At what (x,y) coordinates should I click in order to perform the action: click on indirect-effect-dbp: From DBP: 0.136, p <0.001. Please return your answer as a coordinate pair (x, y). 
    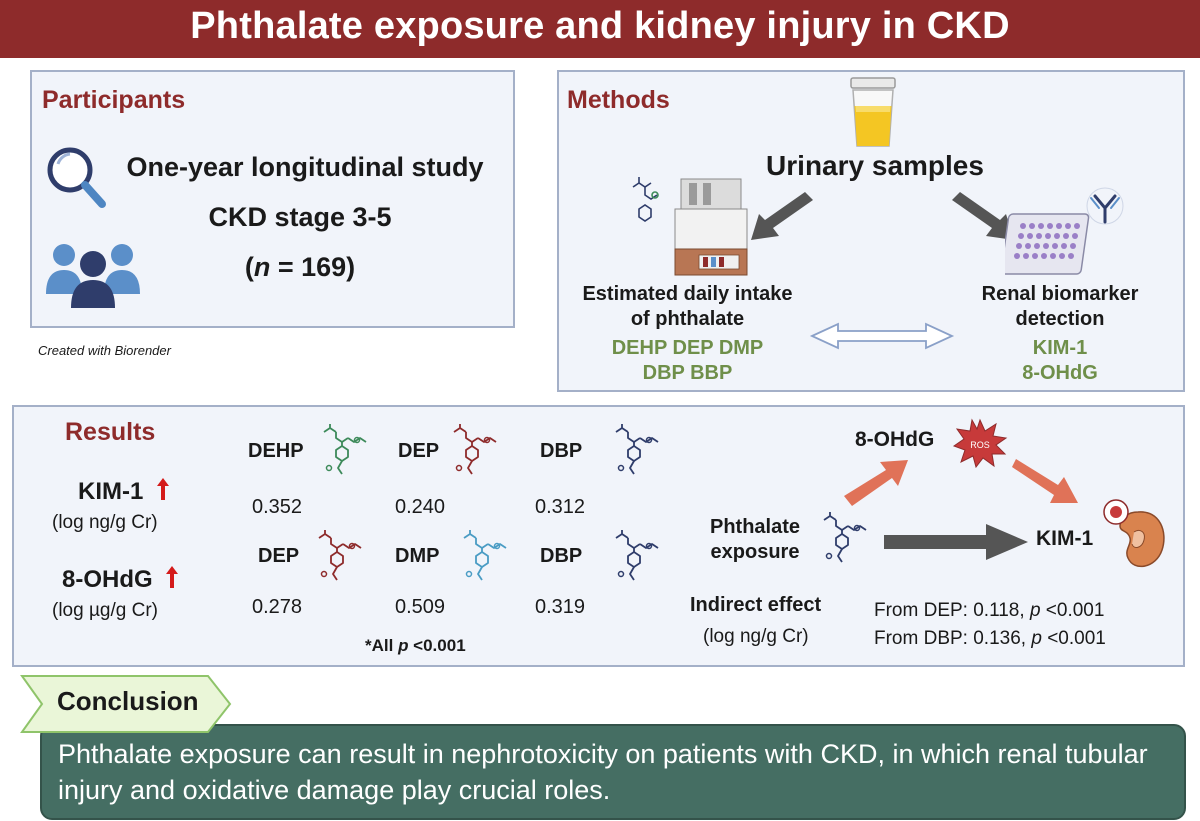
    Looking at the image, I should click on (990, 639).